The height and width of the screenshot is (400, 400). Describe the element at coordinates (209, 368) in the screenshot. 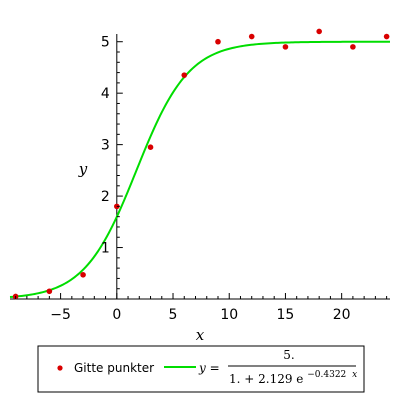

I see `legend-eq-lhs: y =` at that location.